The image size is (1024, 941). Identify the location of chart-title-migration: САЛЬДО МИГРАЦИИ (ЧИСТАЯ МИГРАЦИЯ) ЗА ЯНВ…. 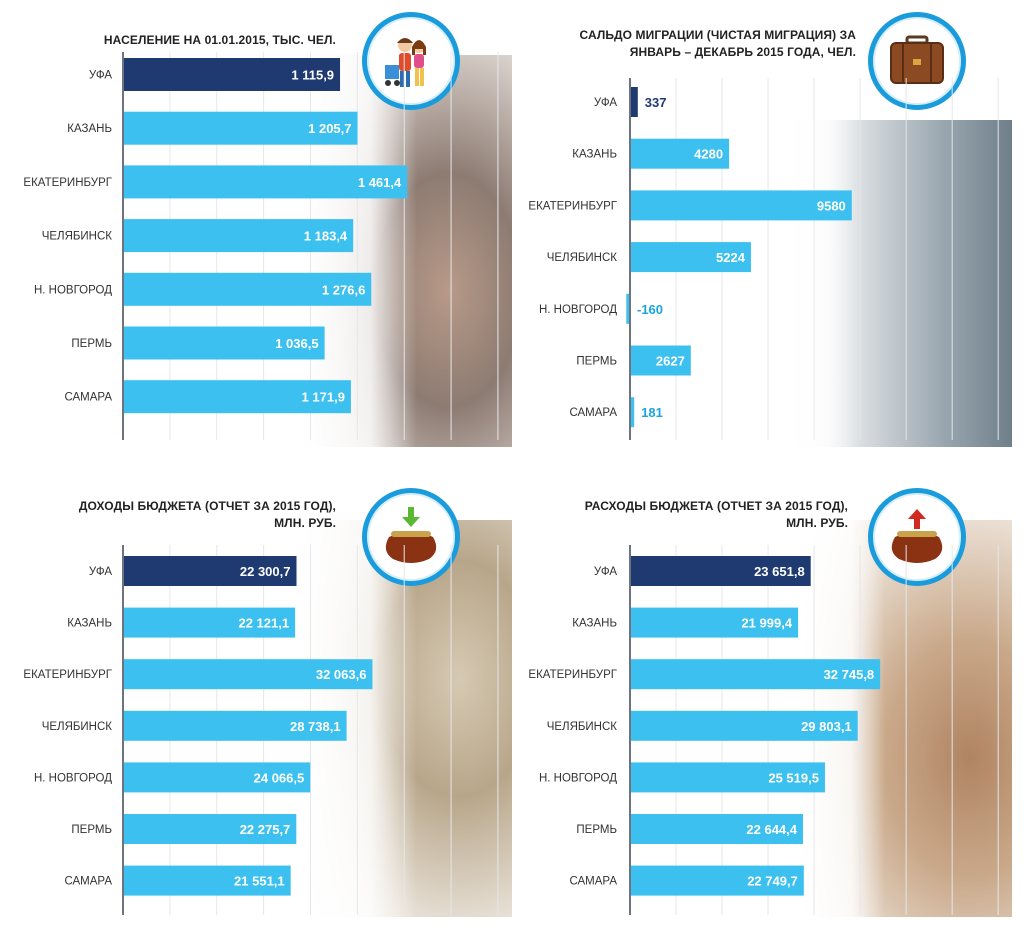
(717, 43).